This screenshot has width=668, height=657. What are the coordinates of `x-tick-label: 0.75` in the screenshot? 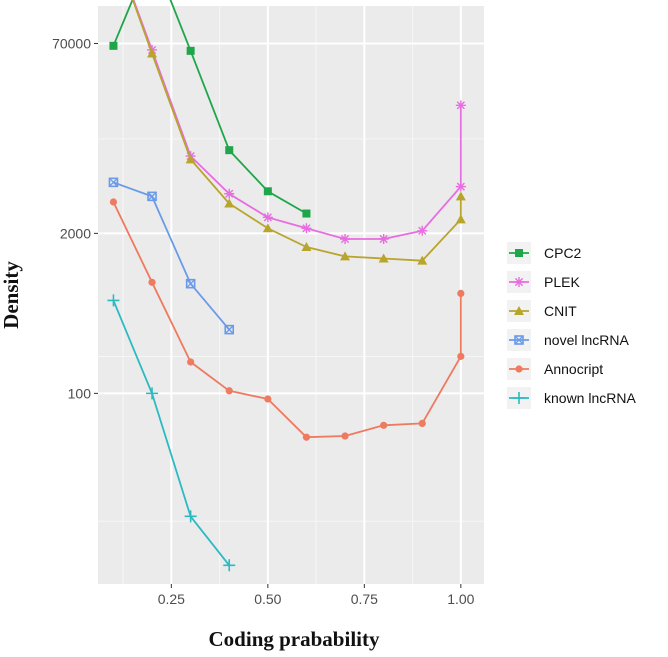 It's located at (364, 599).